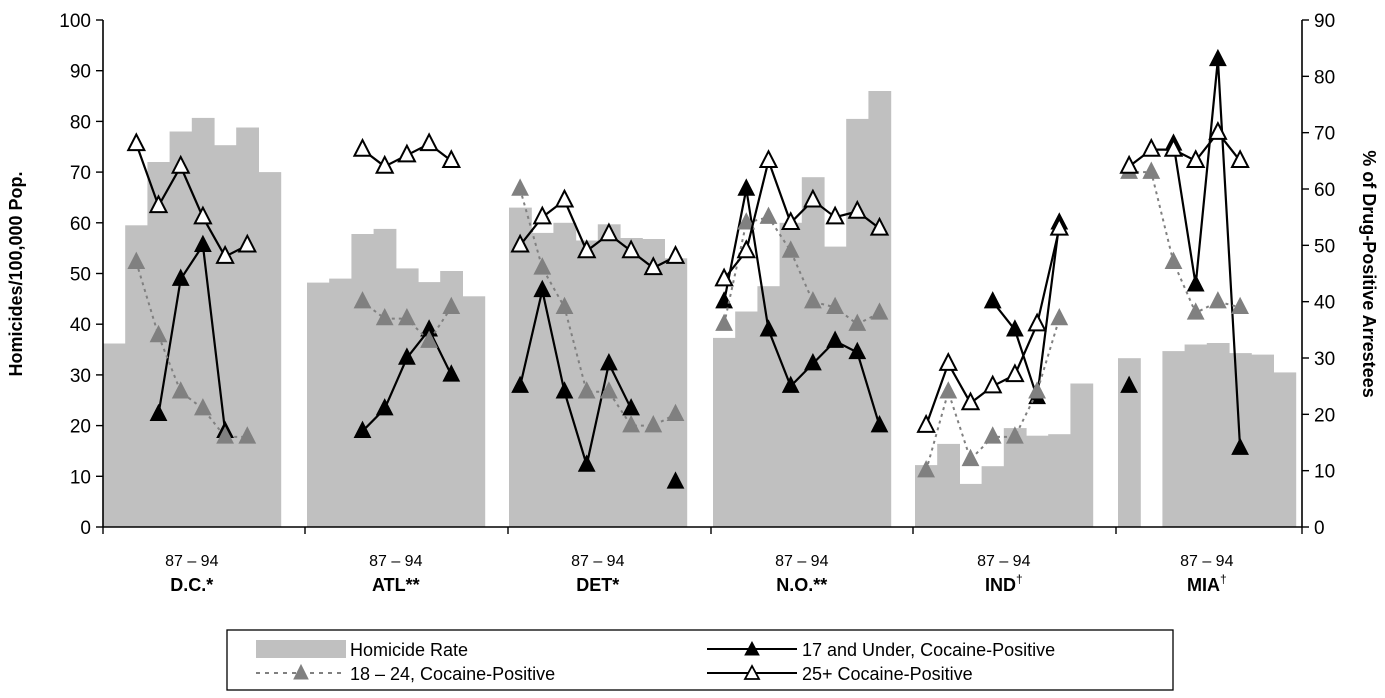 This screenshot has width=1385, height=698. What do you see at coordinates (1324, 246) in the screenshot?
I see `y2-tick-label-50: 50` at bounding box center [1324, 246].